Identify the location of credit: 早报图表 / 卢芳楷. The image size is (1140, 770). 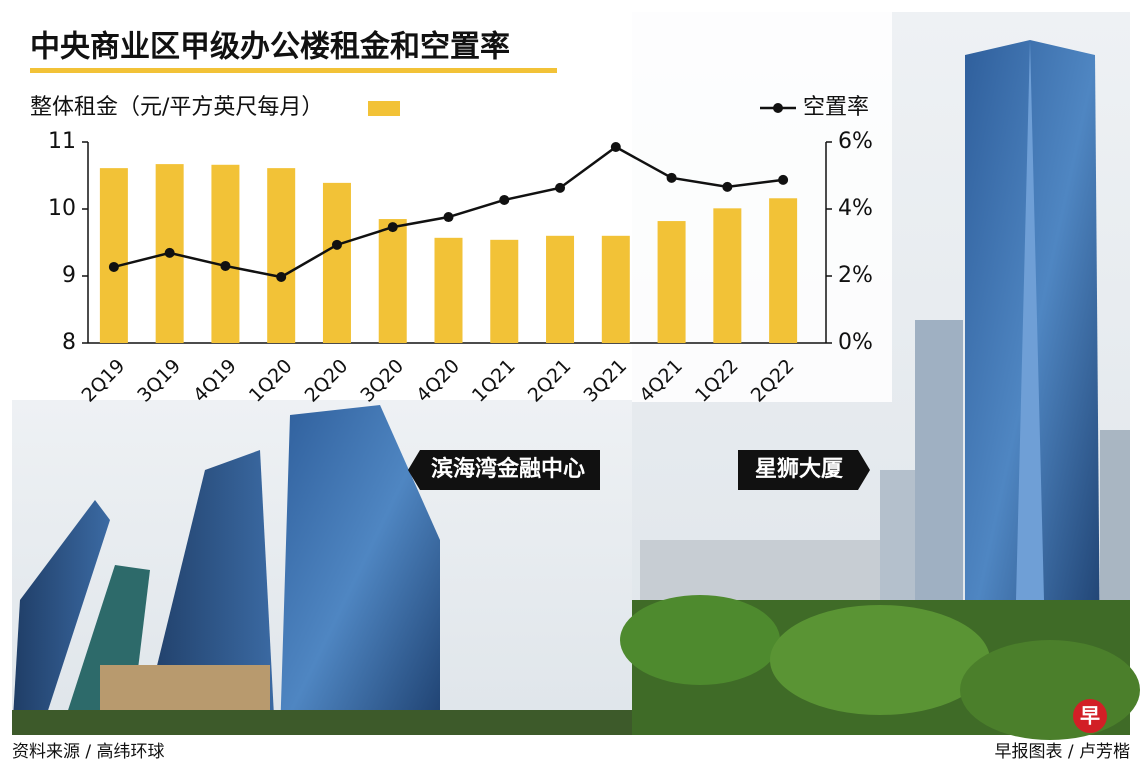
(1062, 752).